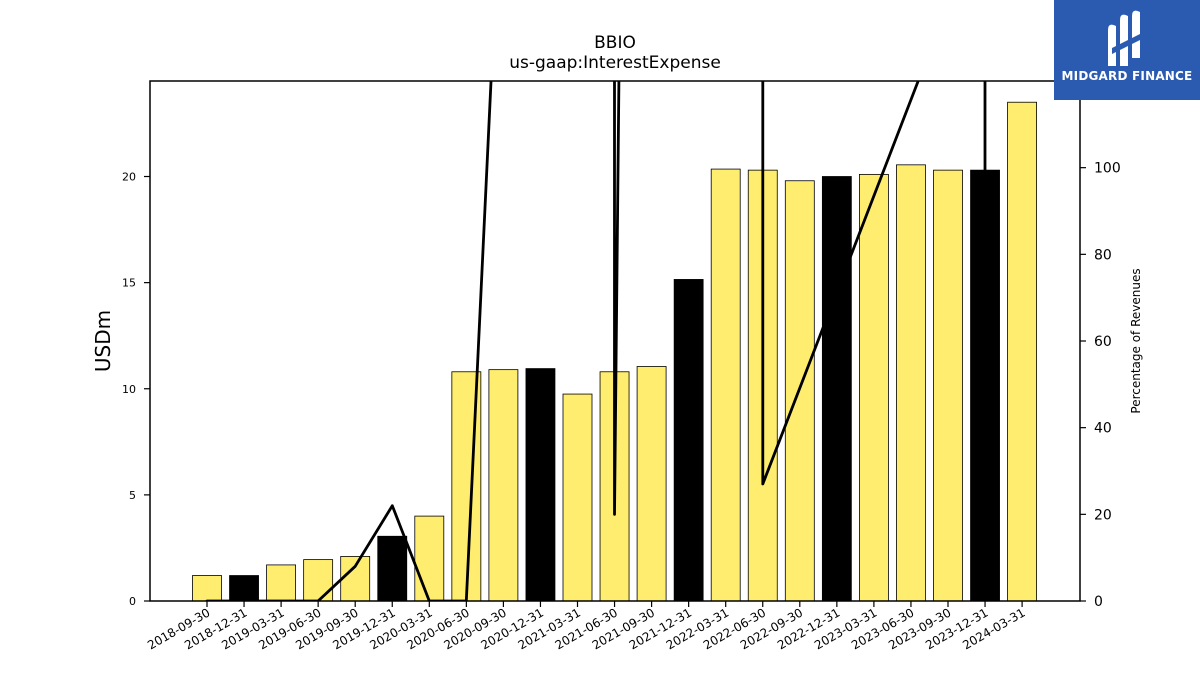  Describe the element at coordinates (132, 495) in the screenshot. I see `y-tick-label: 5` at that location.